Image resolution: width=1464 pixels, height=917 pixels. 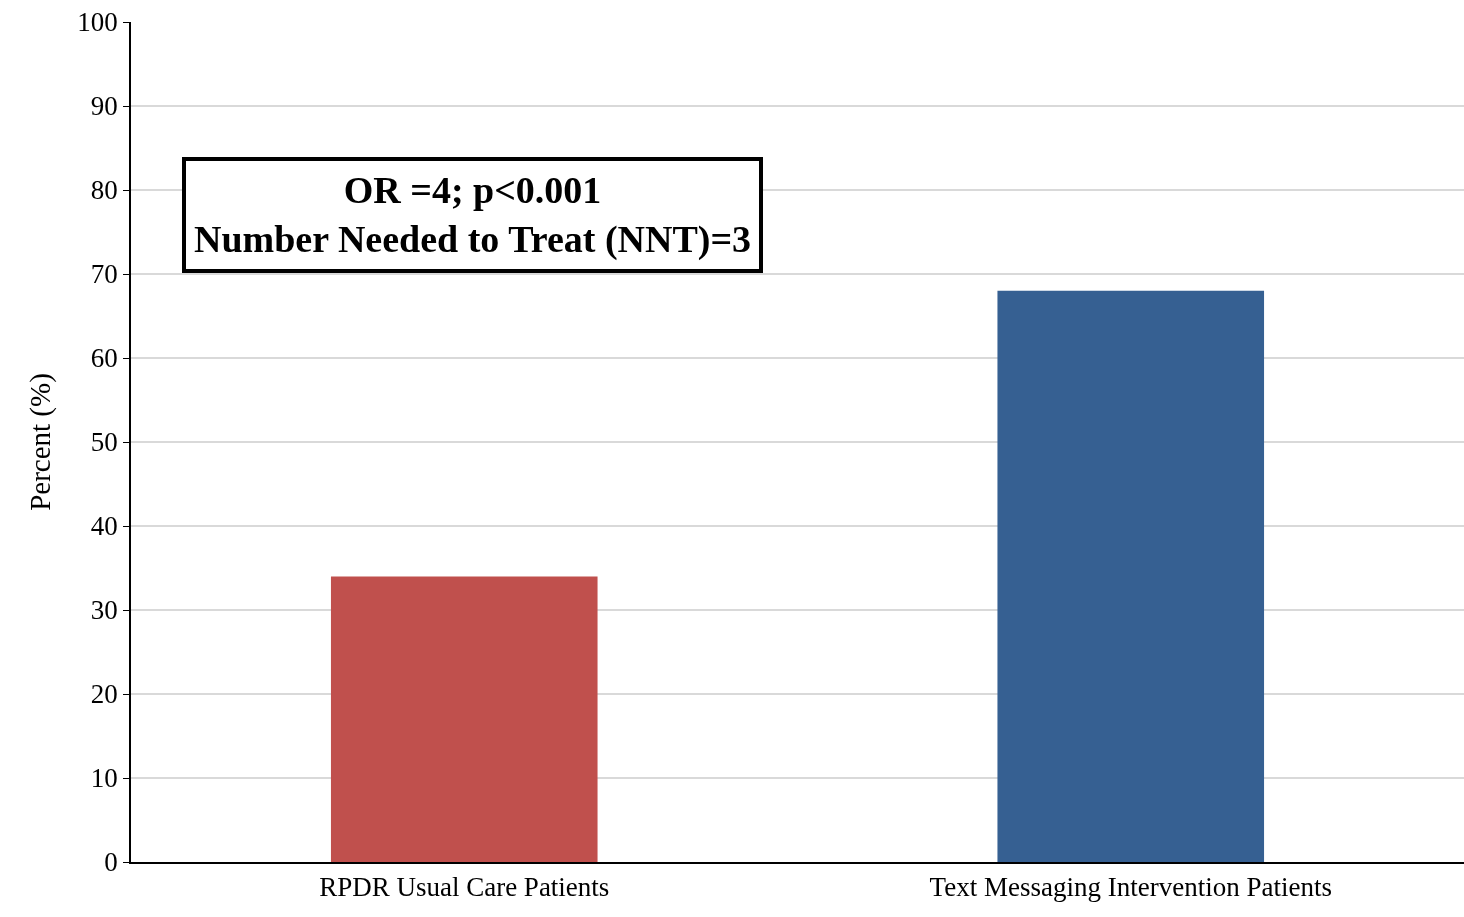 I want to click on y-tick-label: 80, so click(x=104, y=190).